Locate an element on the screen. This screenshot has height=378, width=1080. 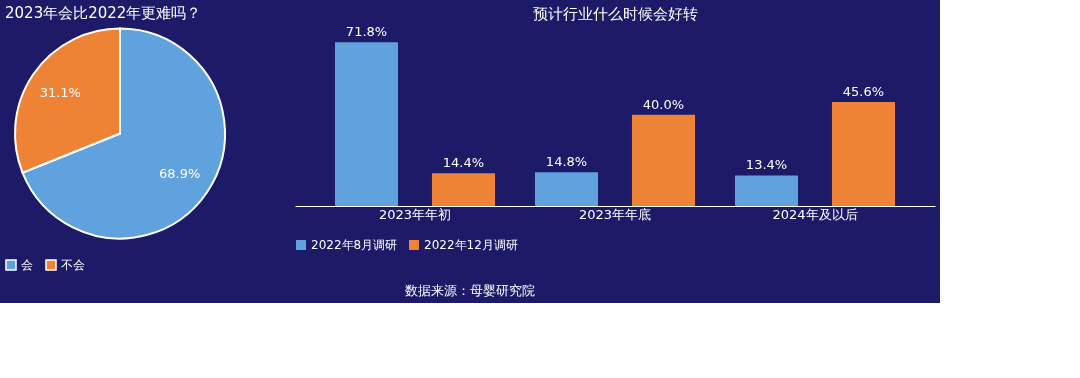
chart-title: 2023年会比2022年更难吗？ is located at coordinates (103, 12).